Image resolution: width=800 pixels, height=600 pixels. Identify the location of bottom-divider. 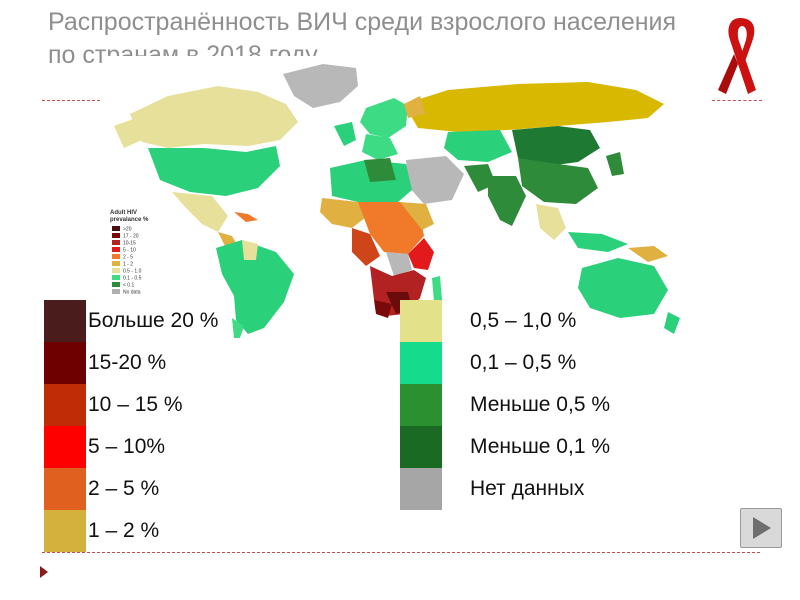
(401, 552).